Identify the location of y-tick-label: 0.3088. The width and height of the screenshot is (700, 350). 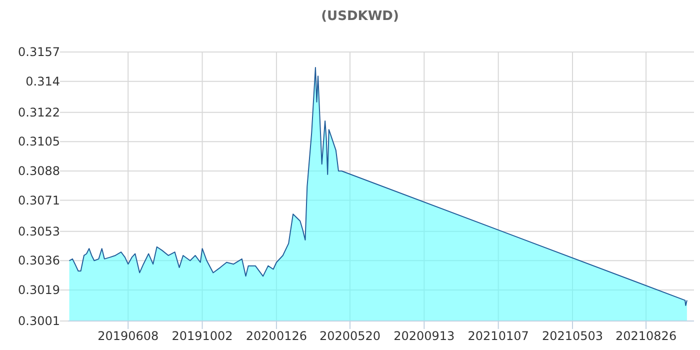
(39, 171).